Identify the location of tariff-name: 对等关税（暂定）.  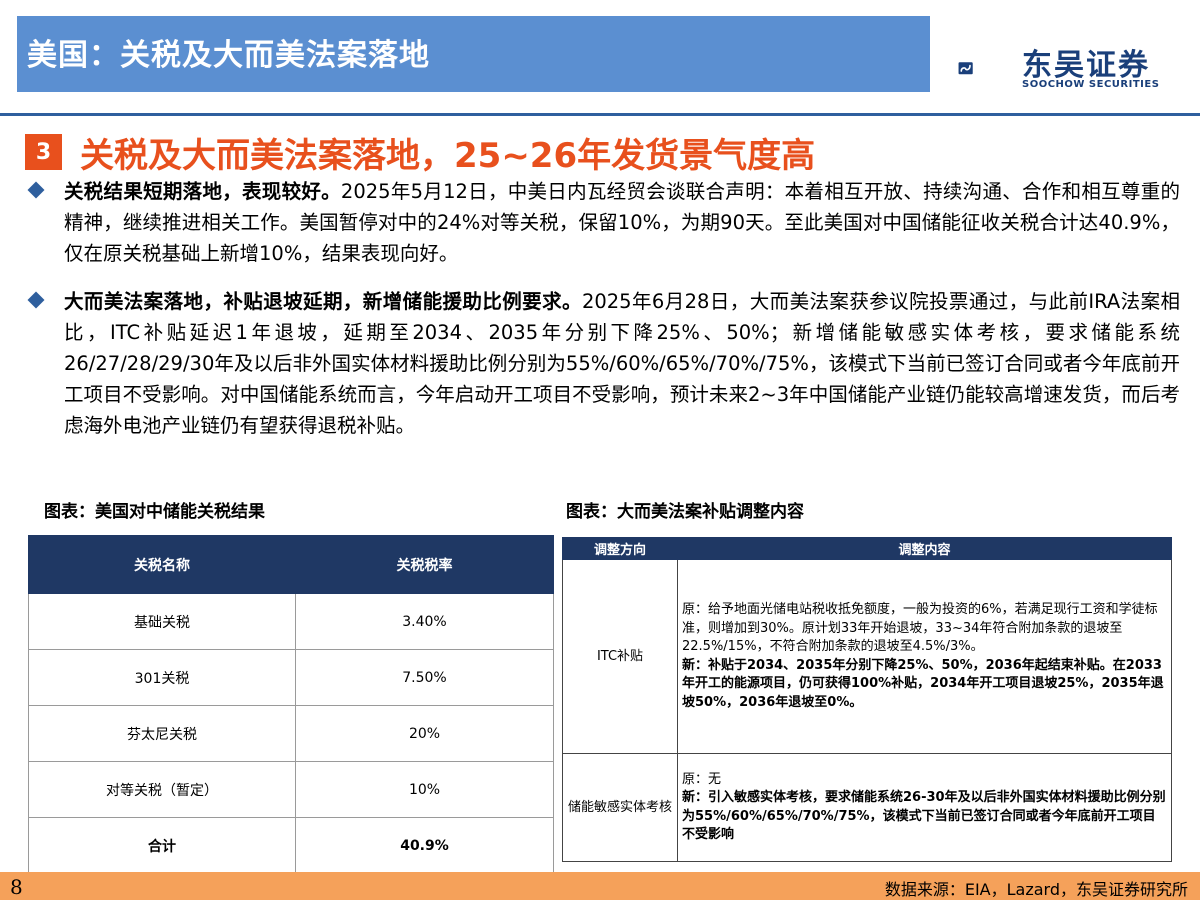
(162, 789).